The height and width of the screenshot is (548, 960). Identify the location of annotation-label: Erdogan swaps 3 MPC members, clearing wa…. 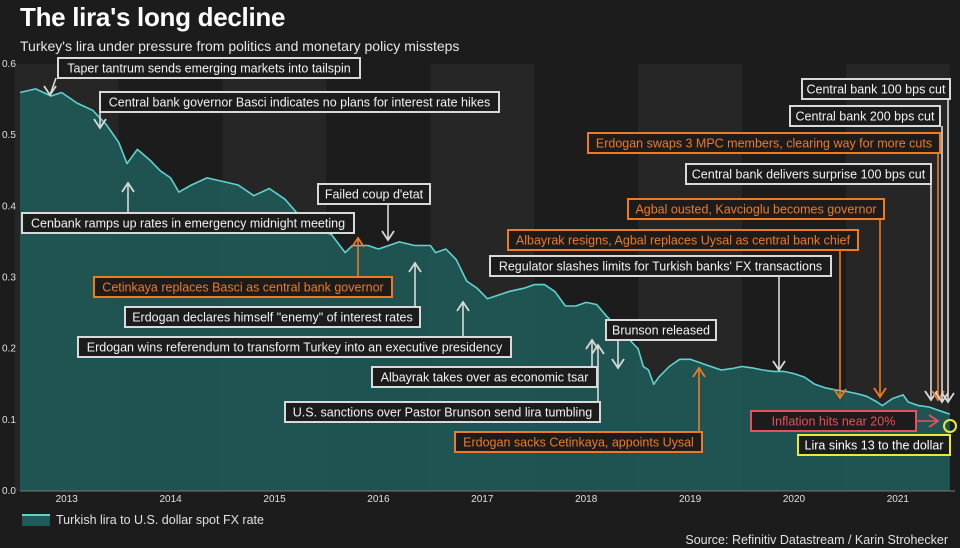
(764, 144).